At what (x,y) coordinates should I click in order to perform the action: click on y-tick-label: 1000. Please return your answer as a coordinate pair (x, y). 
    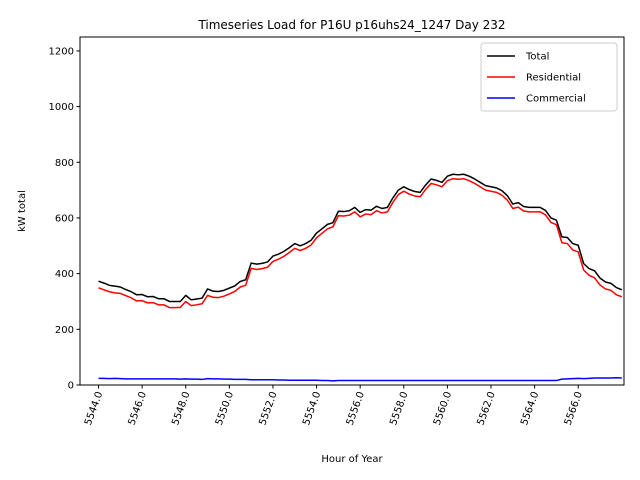
    Looking at the image, I should click on (61, 107).